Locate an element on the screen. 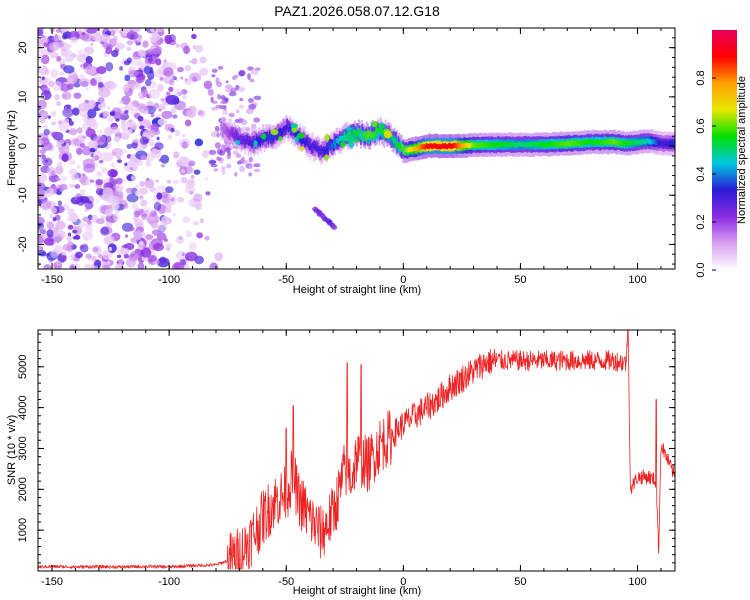  y-tick-label: 4000 is located at coordinates (23, 407).